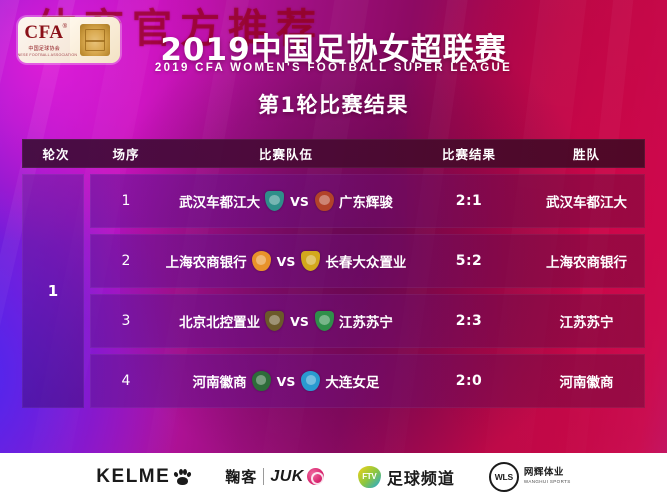 The image size is (667, 500). Describe the element at coordinates (44, 49) in the screenshot. I see `cfa-logo-subtitle-cn: 中国足球协会` at that location.